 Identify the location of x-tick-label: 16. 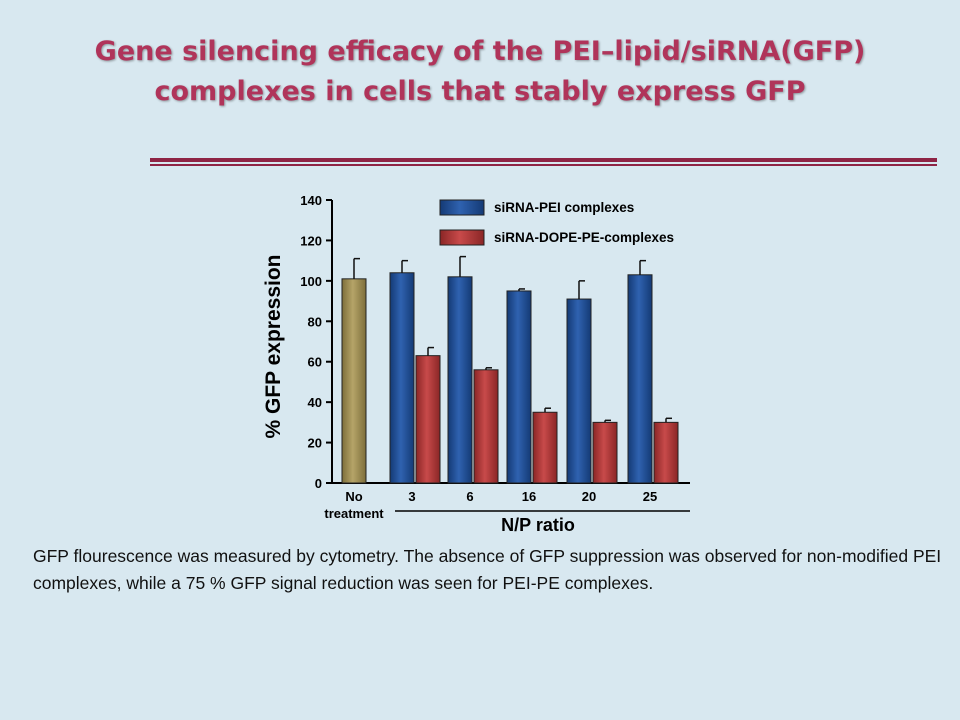
(529, 496).